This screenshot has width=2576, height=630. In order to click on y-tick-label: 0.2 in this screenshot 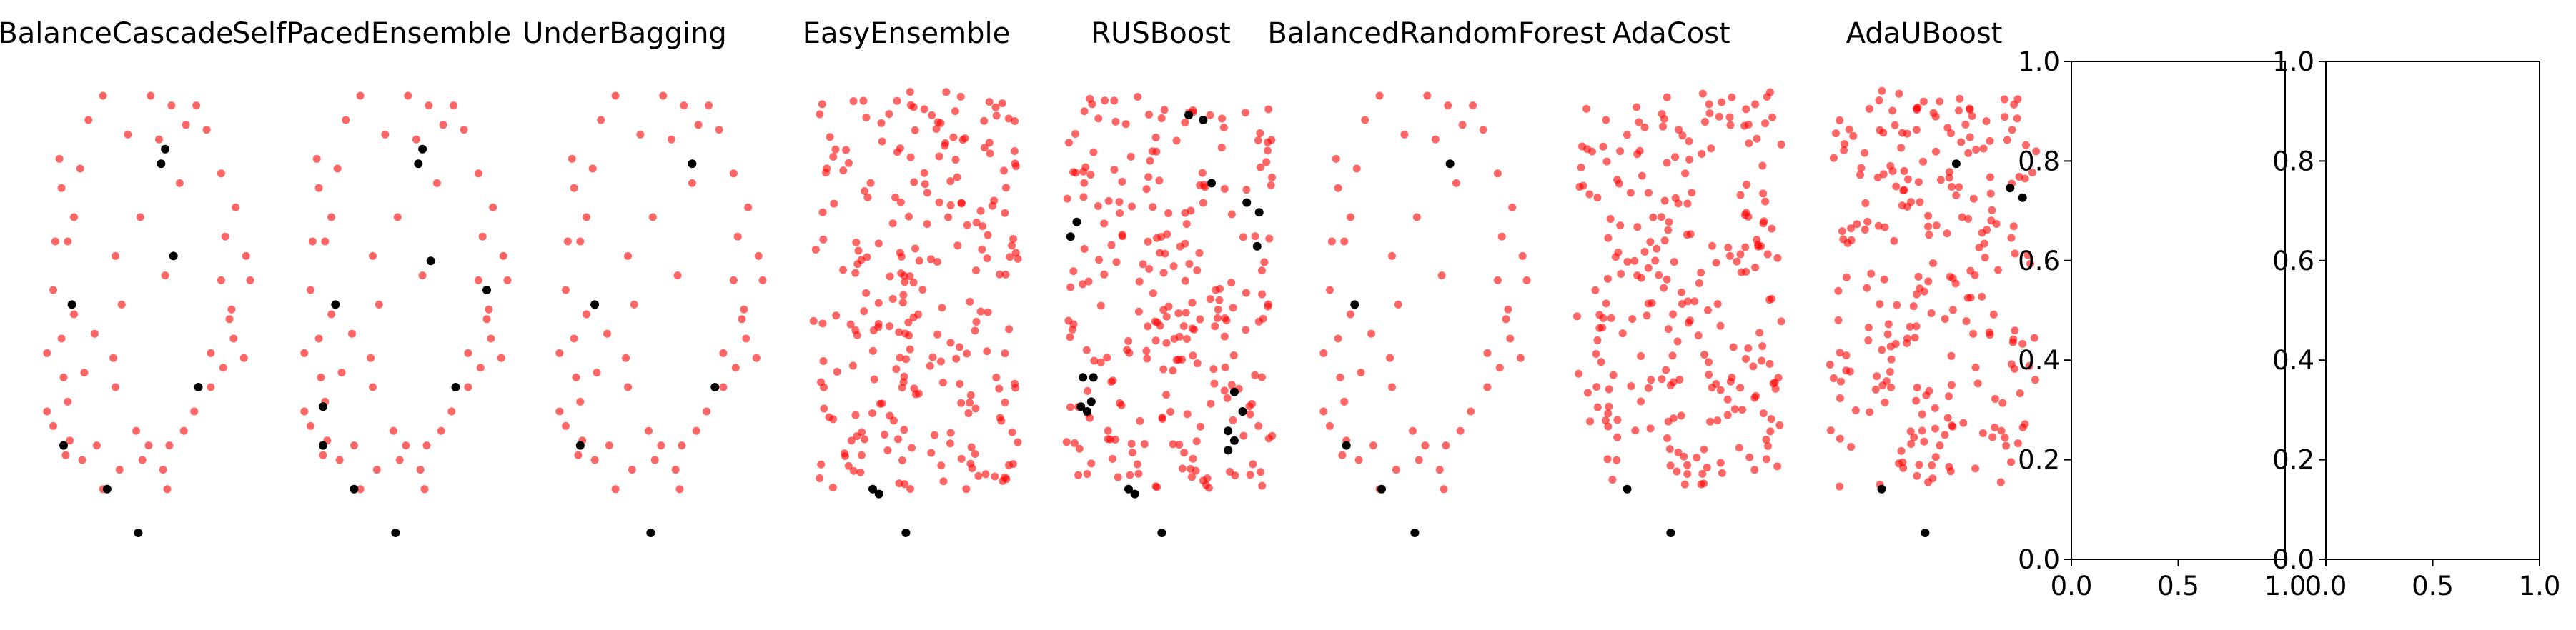, I will do `click(2293, 460)`.